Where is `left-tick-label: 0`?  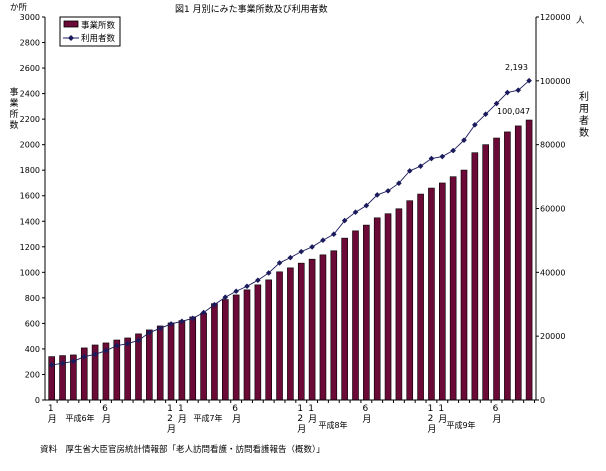 left-tick-label: 0 is located at coordinates (37, 400).